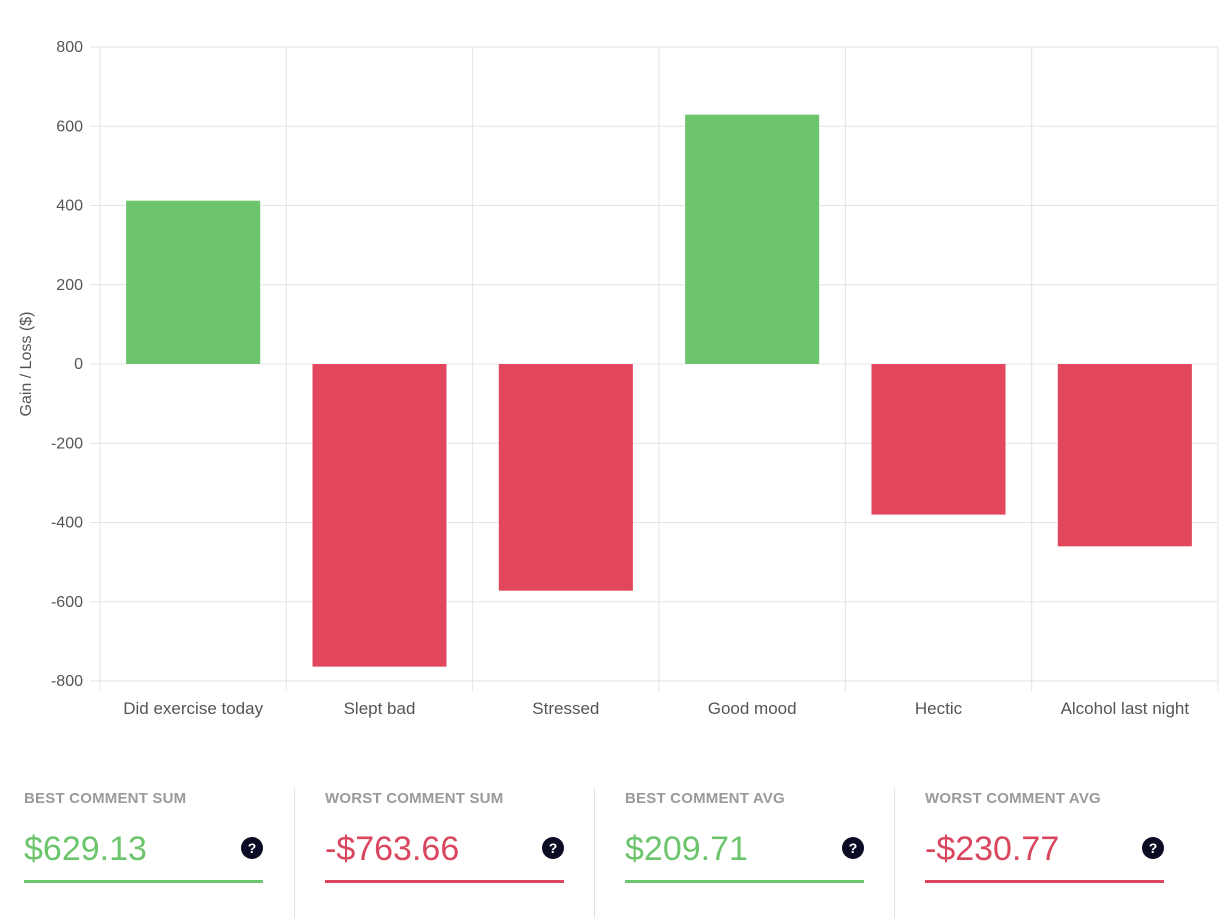 Image resolution: width=1228 pixels, height=918 pixels. Describe the element at coordinates (565, 708) in the screenshot. I see `x-tick-label: Stressed` at that location.